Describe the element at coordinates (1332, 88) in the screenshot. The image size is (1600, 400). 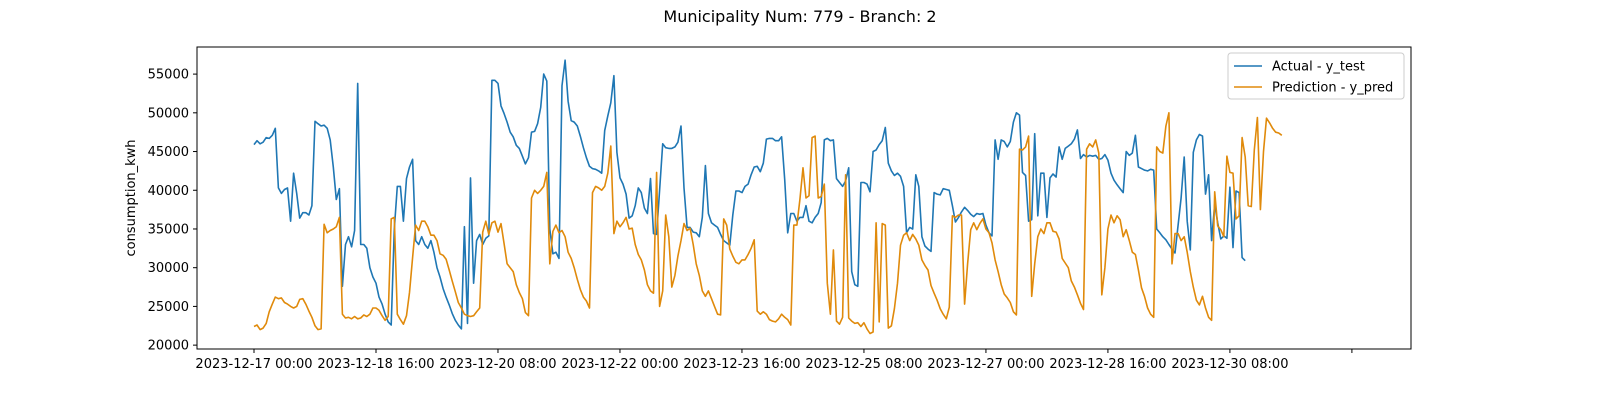
I see `legend-label-prediction: Prediction - y_pred` at that location.